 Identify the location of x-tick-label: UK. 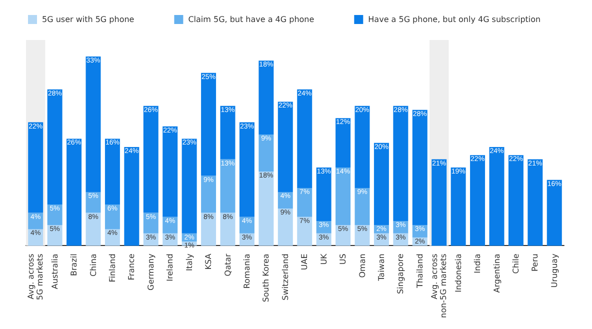
(323, 258).